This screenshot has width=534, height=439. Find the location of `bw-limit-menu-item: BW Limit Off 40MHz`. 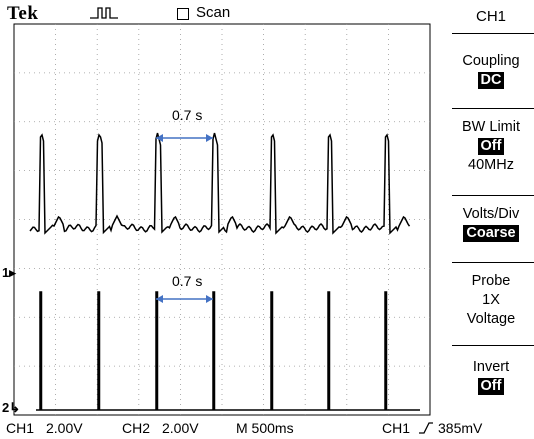

bw-limit-menu-item: BW Limit Off 40MHz is located at coordinates (491, 146).